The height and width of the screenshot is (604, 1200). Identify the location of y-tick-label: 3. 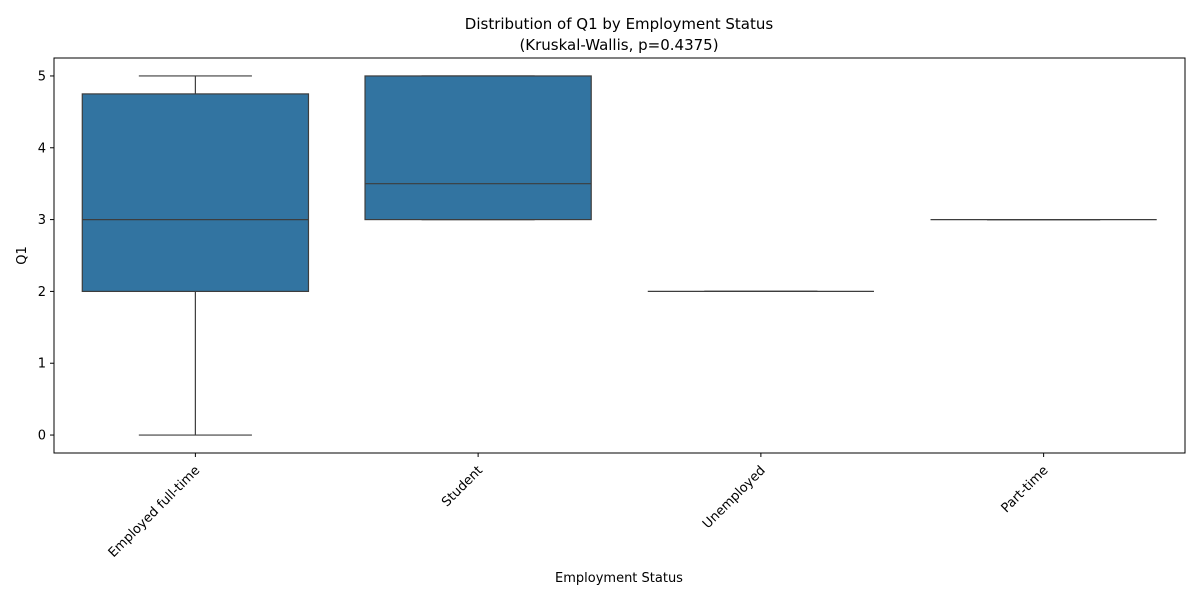
(42, 220).